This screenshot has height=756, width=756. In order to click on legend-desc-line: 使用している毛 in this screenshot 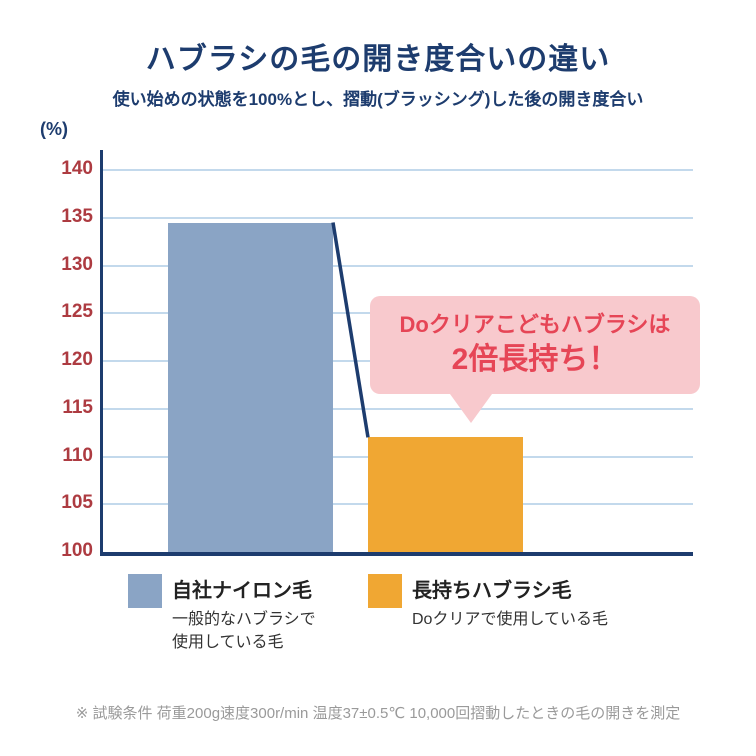, I will do `click(228, 643)`.